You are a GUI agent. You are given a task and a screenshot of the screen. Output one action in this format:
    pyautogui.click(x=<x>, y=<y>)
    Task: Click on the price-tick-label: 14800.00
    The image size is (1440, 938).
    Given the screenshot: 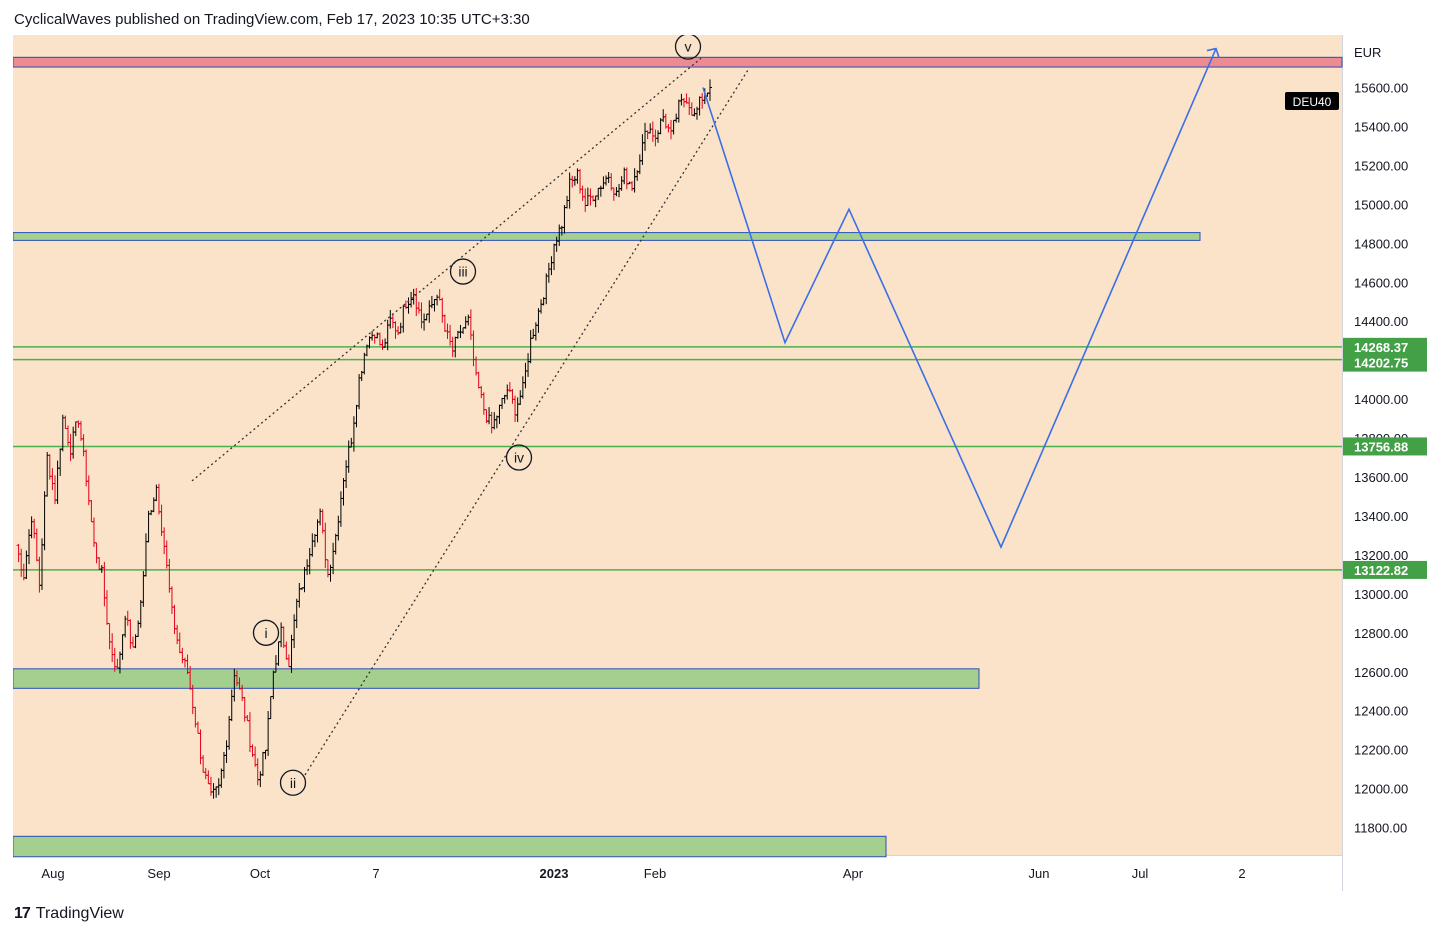 What is the action you would take?
    pyautogui.click(x=1381, y=243)
    